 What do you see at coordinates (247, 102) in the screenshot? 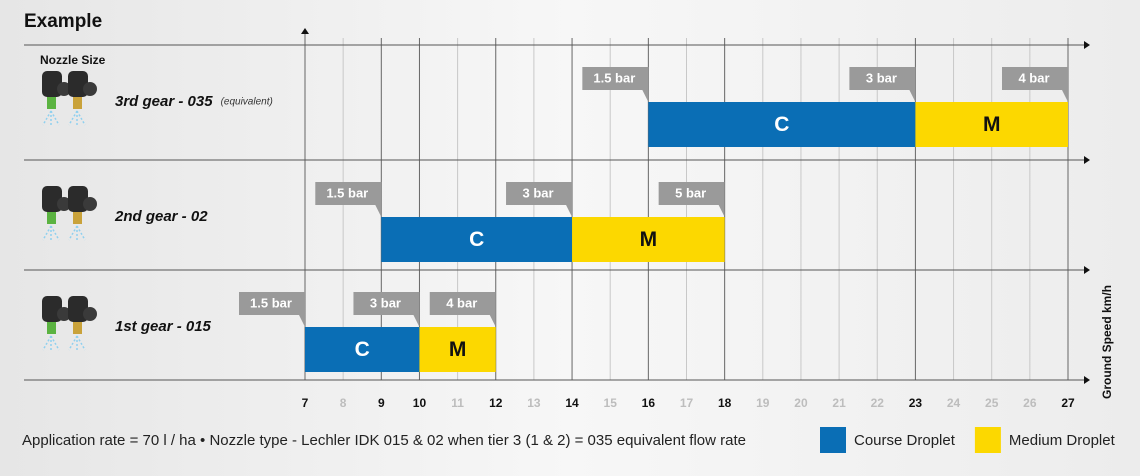
I see `row-note: (equivalent)` at bounding box center [247, 102].